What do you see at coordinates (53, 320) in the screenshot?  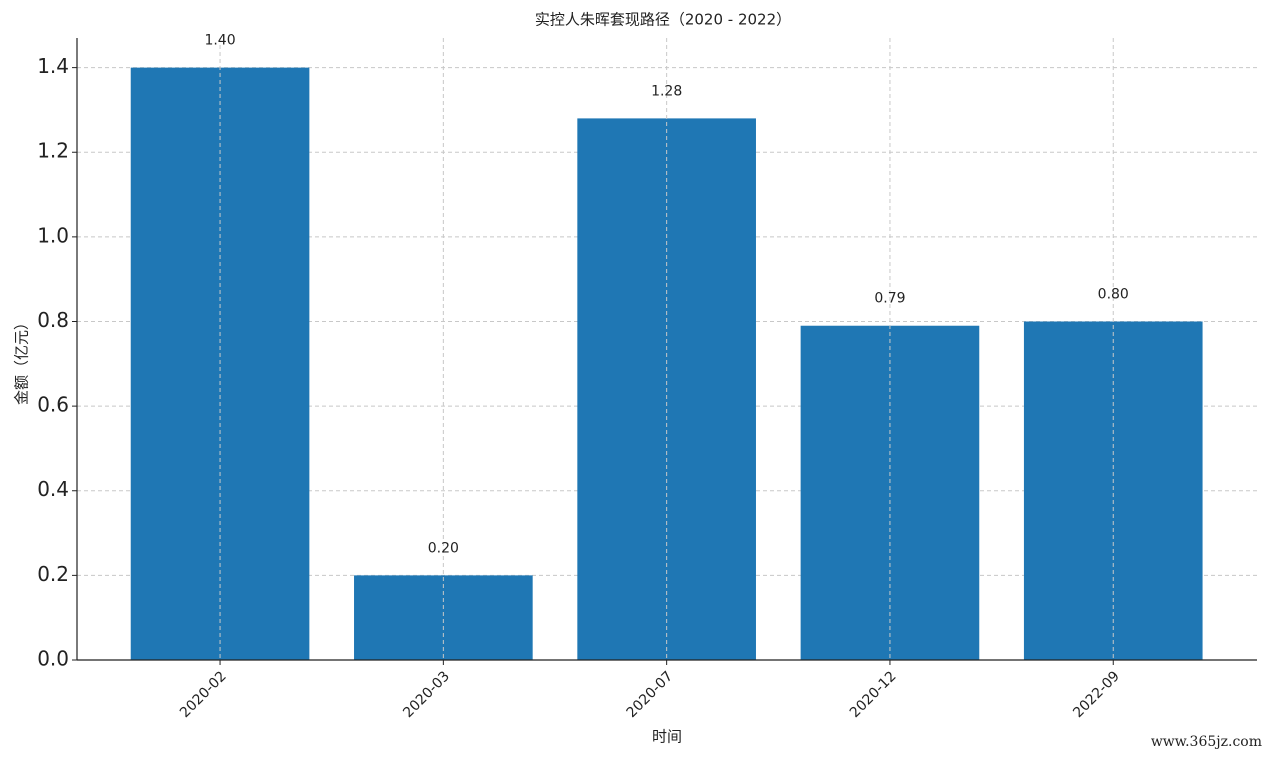 I see `y-tick-label: 0.8` at bounding box center [53, 320].